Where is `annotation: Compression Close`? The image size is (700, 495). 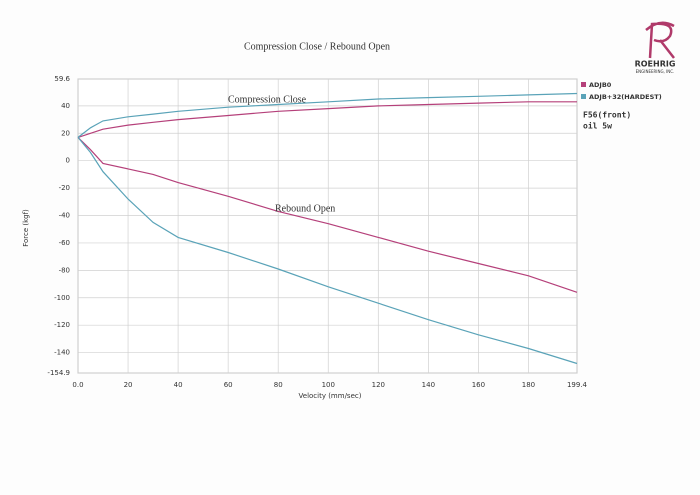 annotation: Compression Close is located at coordinates (267, 99).